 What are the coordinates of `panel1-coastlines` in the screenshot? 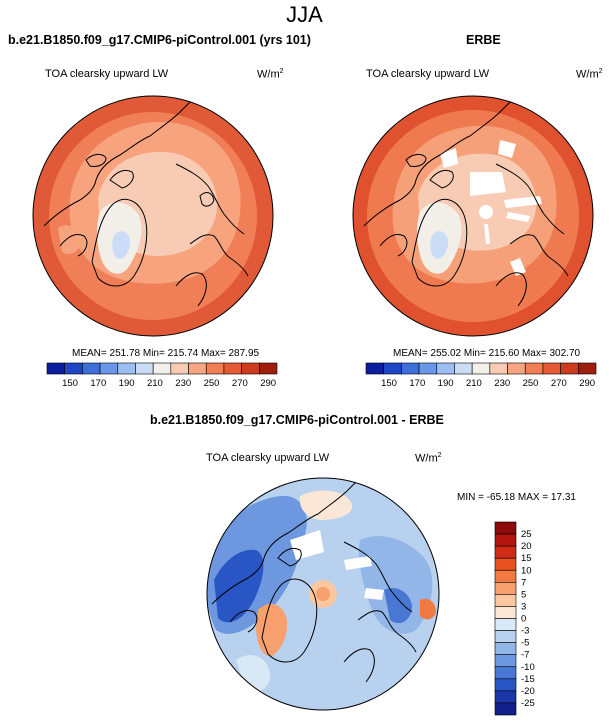 It's located at (146, 201).